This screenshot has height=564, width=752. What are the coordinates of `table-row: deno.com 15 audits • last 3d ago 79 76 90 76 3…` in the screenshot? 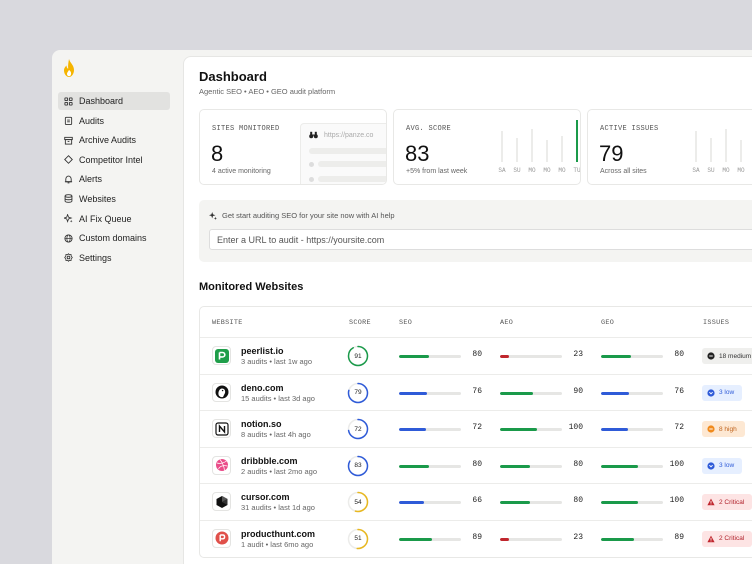 It's located at (476, 393).